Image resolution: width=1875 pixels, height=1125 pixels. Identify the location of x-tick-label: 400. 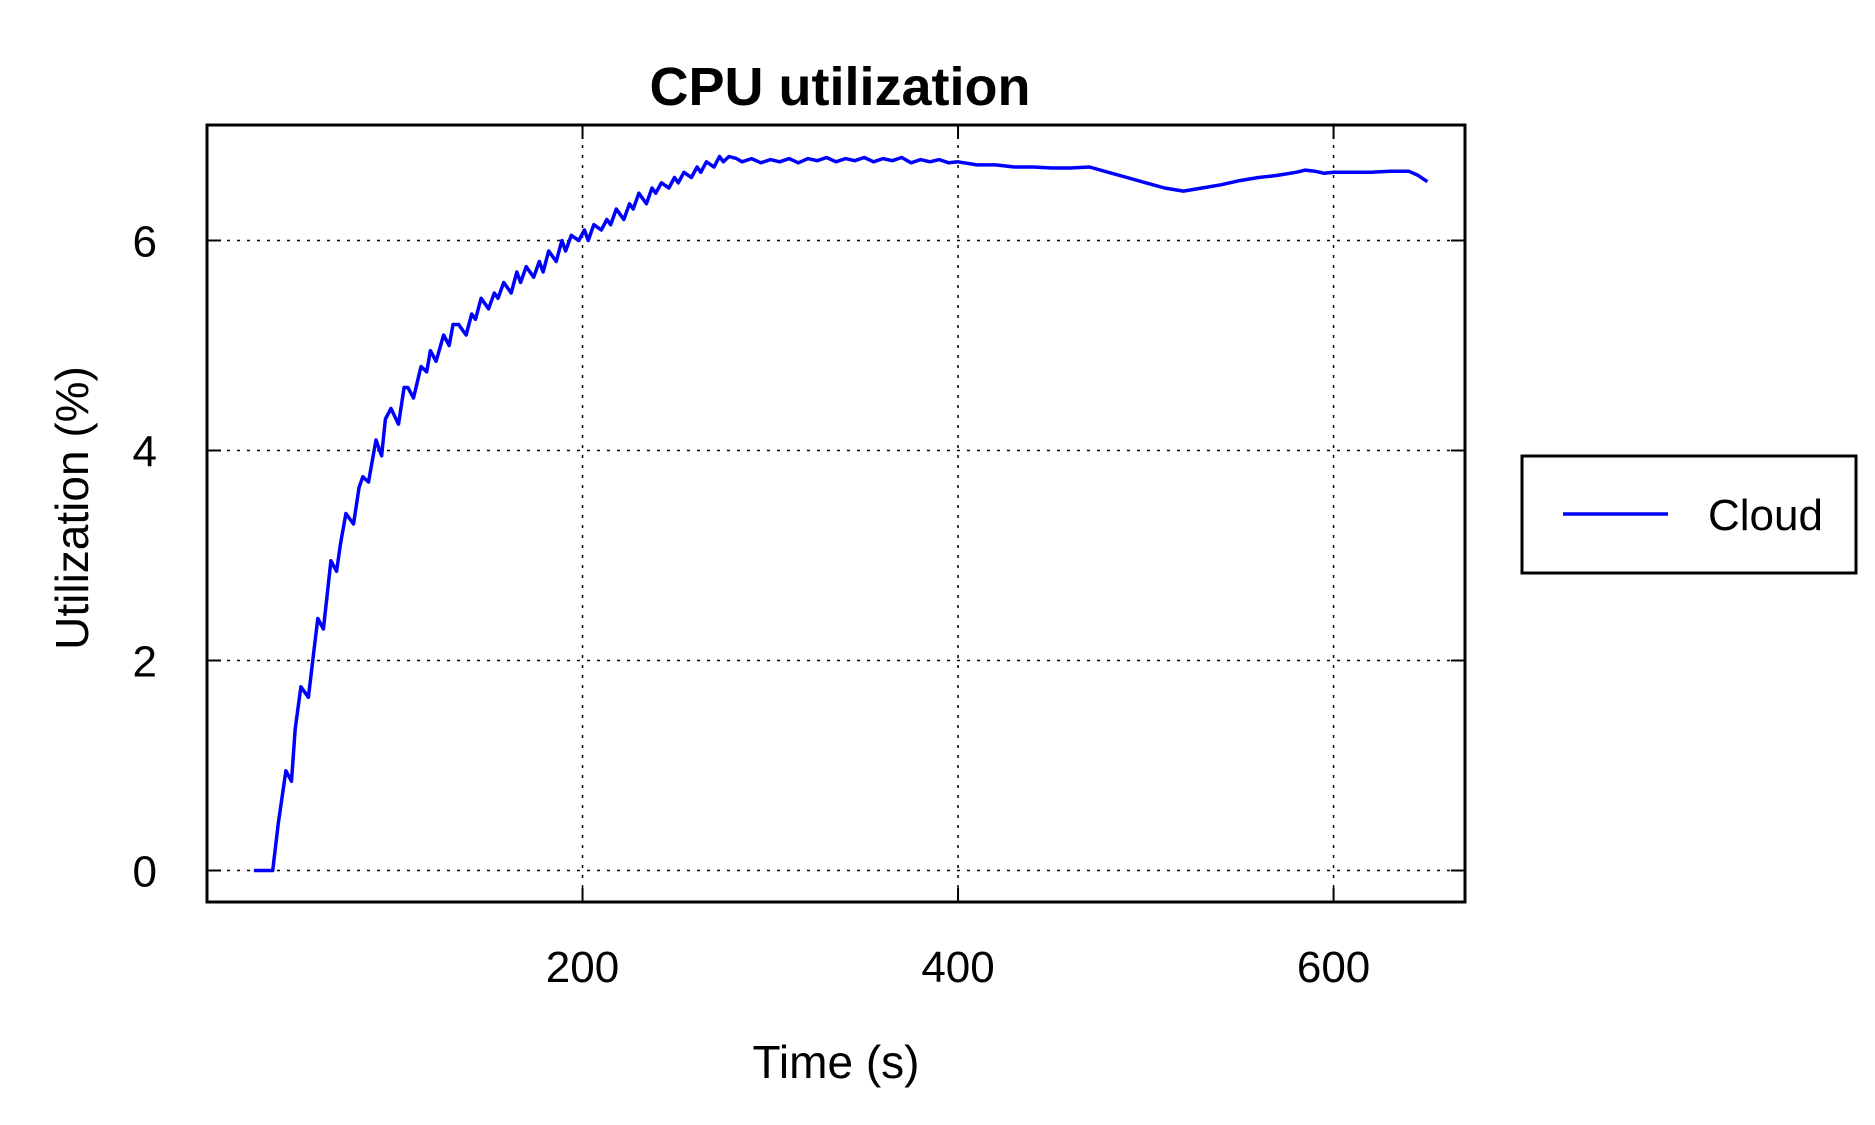
(957, 967).